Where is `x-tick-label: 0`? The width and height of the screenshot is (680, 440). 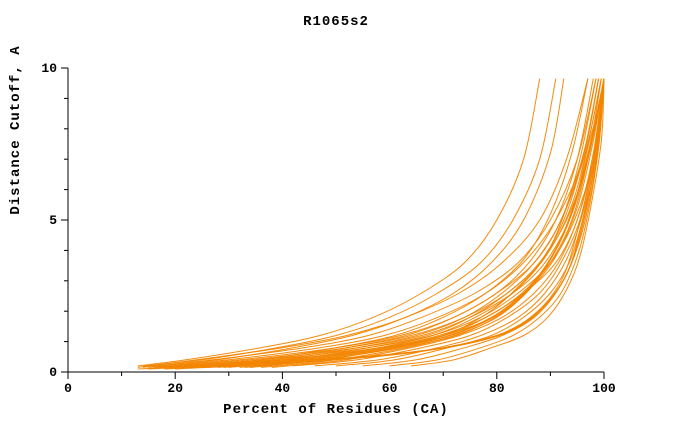 x-tick-label: 0 is located at coordinates (68, 388).